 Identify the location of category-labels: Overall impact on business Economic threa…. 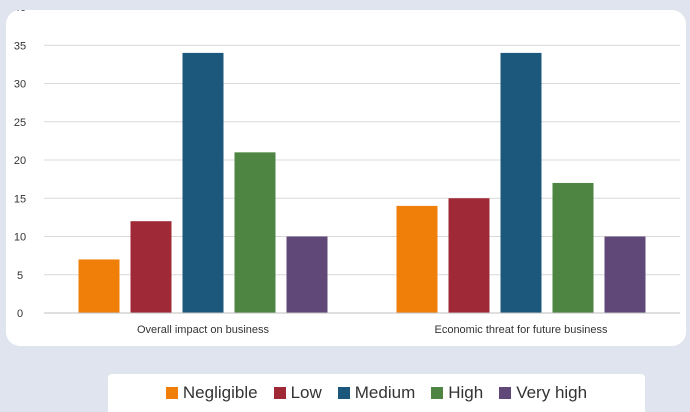
(372, 330).